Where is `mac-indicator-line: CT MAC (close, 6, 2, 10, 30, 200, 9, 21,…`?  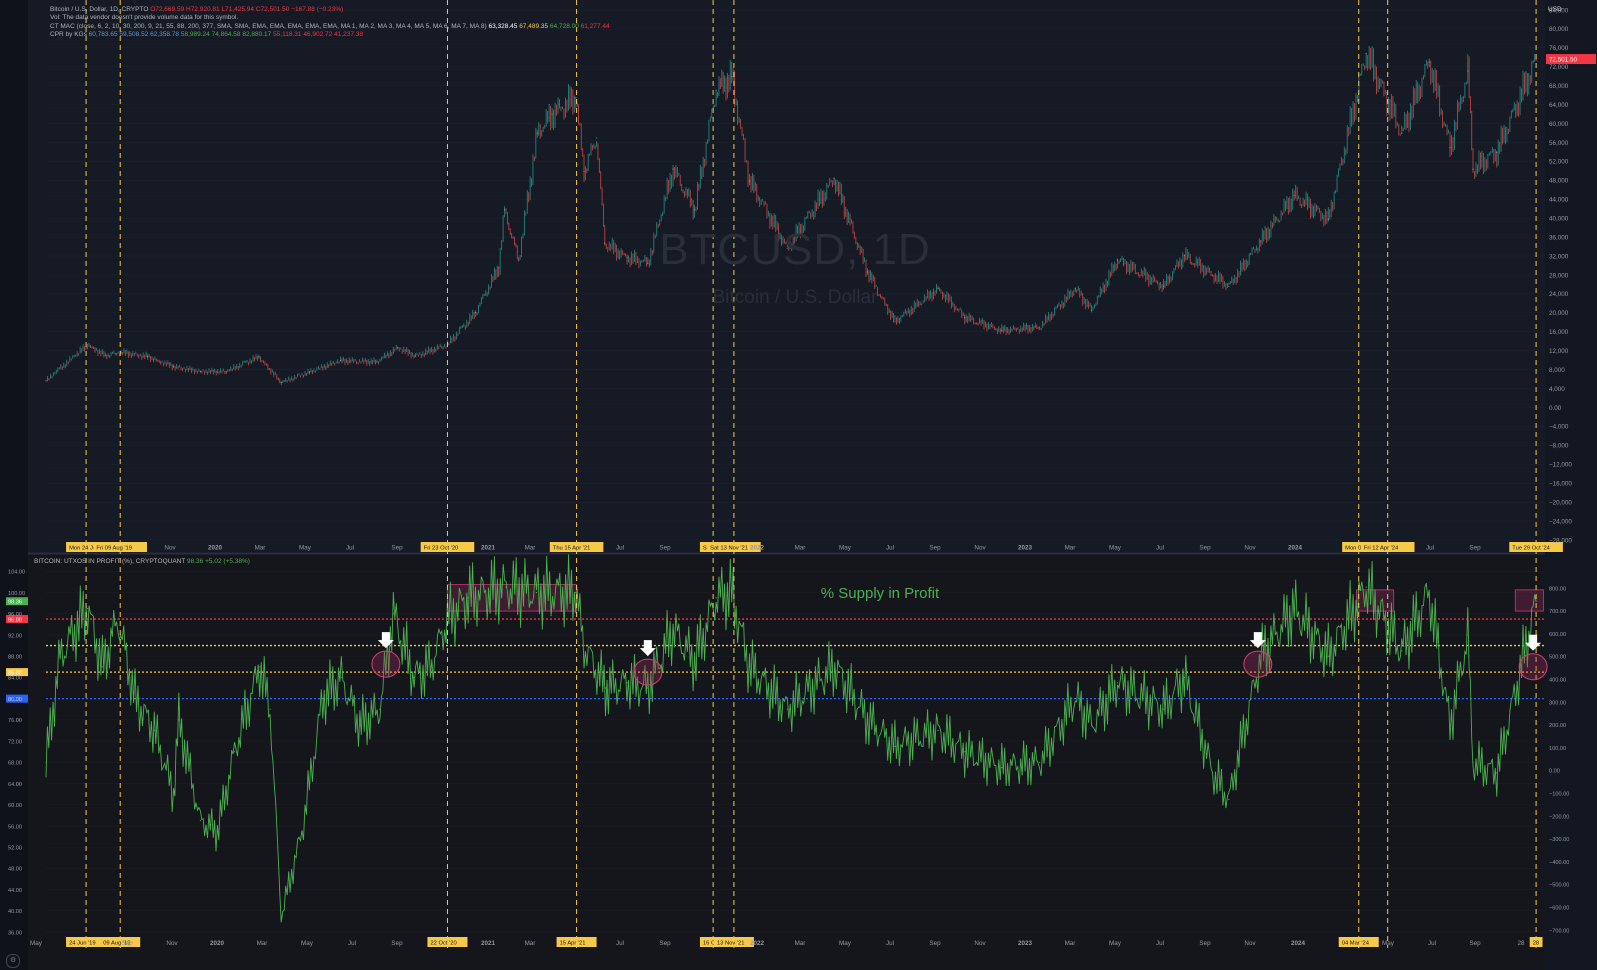 mac-indicator-line: CT MAC (close, 6, 2, 10, 30, 200, 9, 21,… is located at coordinates (330, 27).